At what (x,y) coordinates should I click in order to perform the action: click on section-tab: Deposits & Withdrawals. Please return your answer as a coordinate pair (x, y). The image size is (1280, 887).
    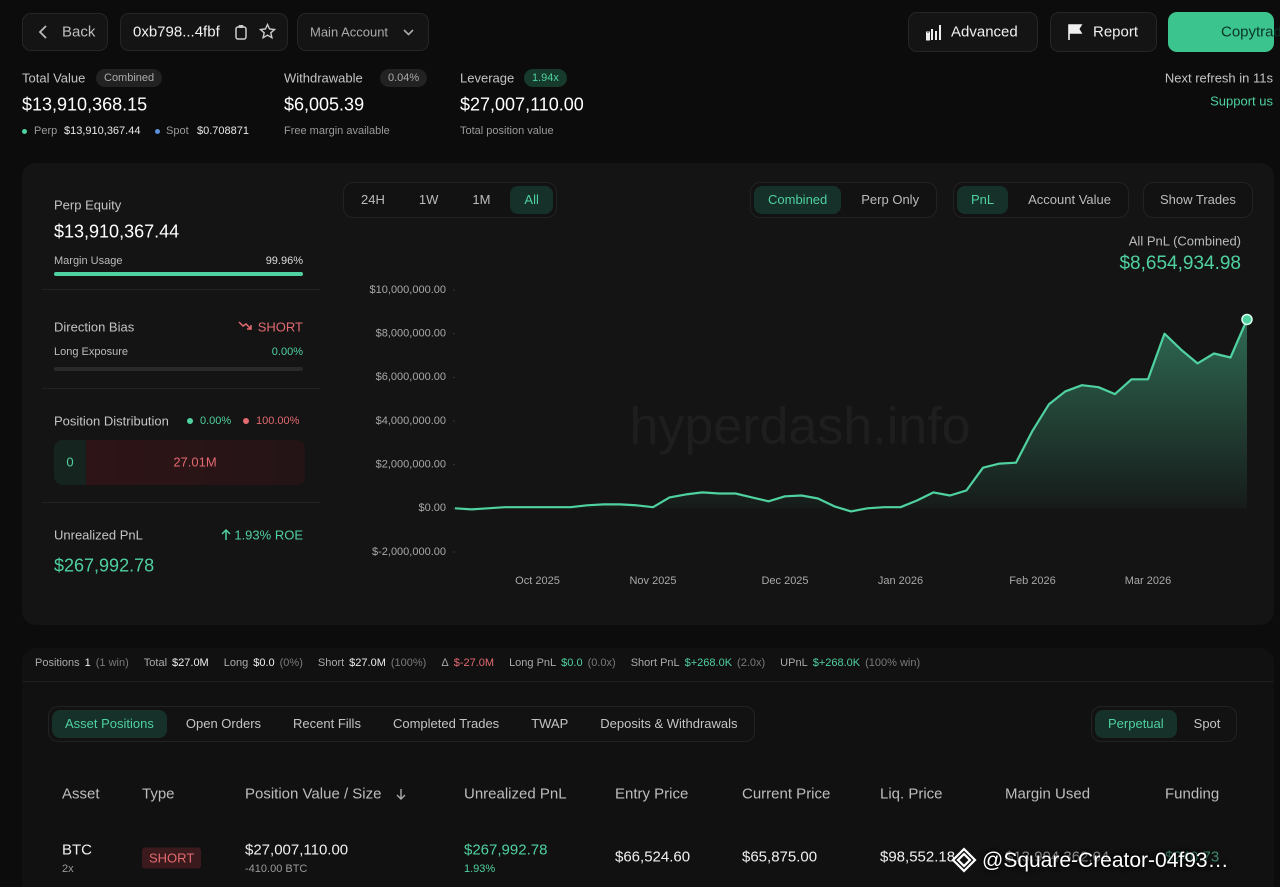
    Looking at the image, I should click on (669, 723).